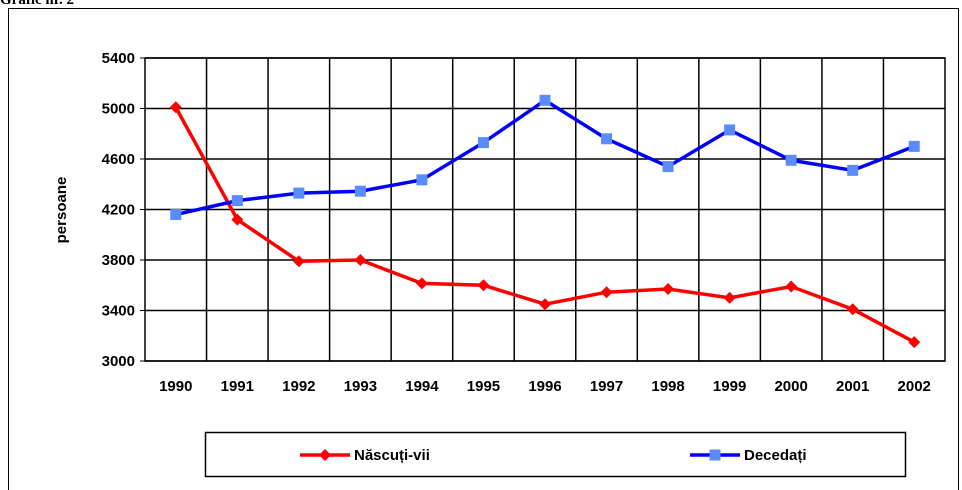 Image resolution: width=962 pixels, height=490 pixels. I want to click on x-tick-label: 2002, so click(914, 386).